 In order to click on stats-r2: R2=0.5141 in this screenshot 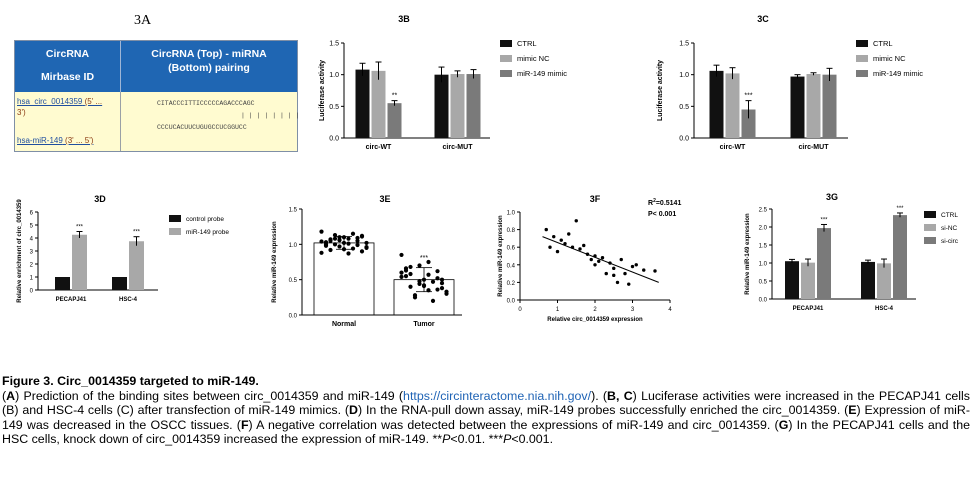, I will do `click(664, 202)`.